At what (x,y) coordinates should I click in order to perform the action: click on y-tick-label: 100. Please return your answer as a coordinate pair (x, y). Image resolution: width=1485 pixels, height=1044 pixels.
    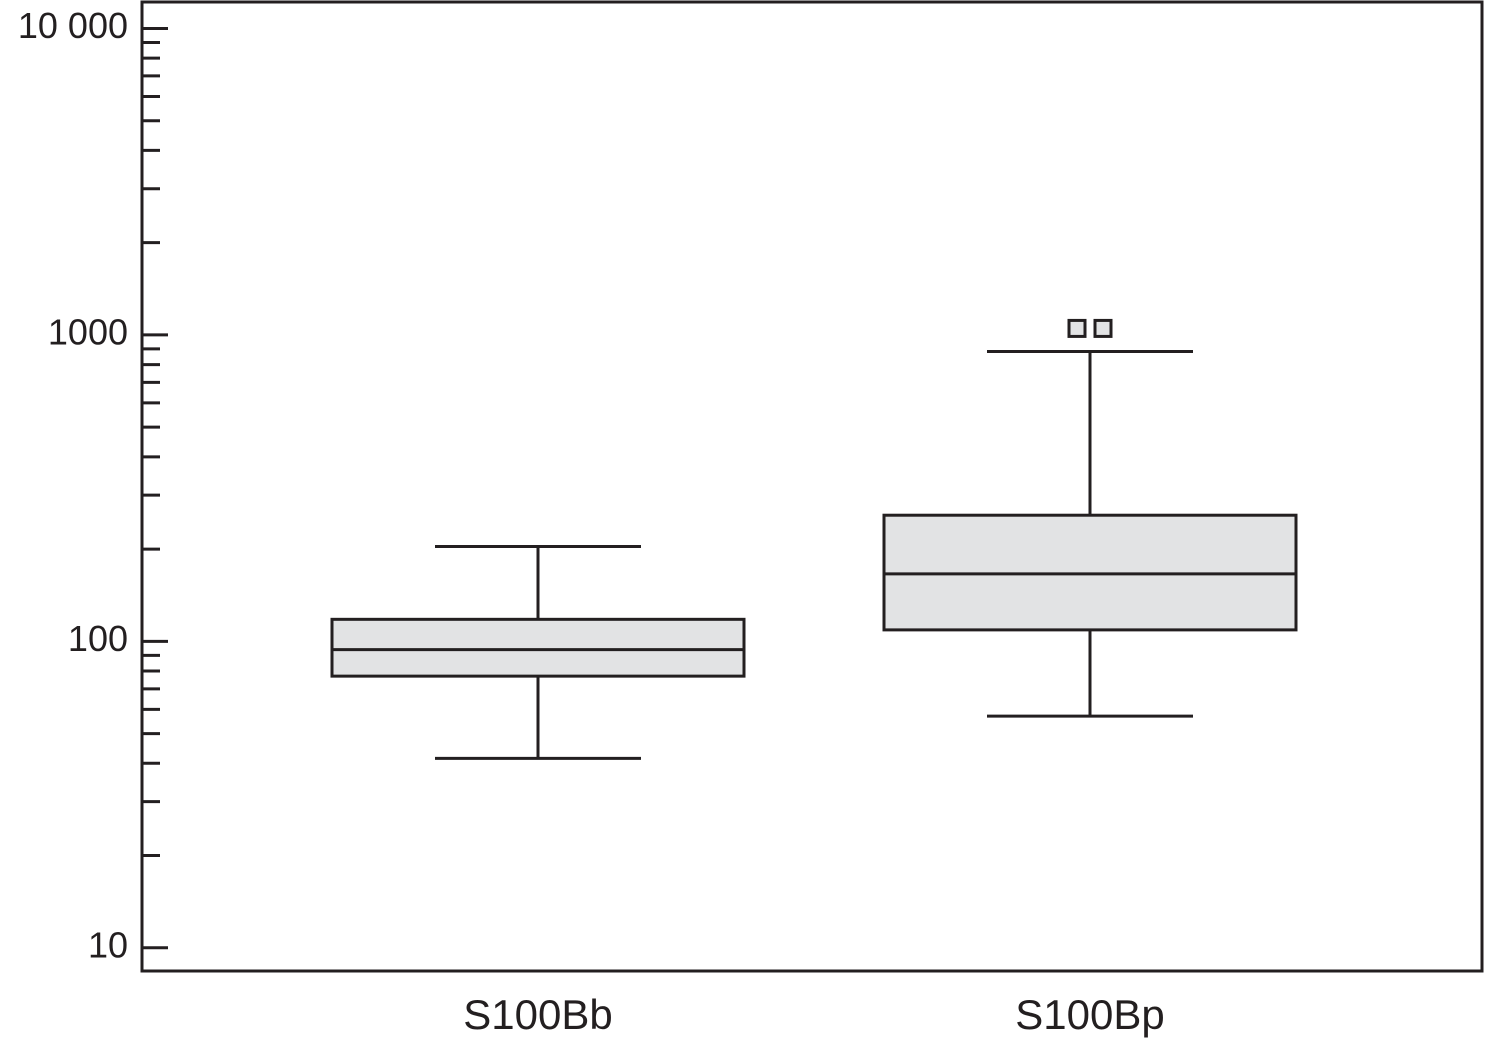
    Looking at the image, I should click on (98, 638).